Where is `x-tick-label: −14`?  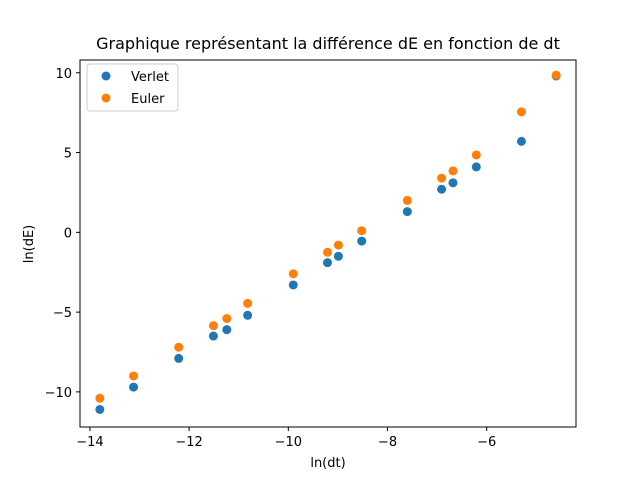
x-tick-label: −14 is located at coordinates (89, 442).